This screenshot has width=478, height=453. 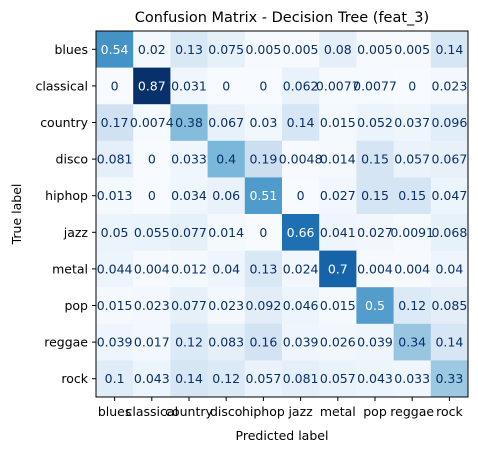 What do you see at coordinates (301, 232) in the screenshot?
I see `cell-value-label: 0.66` at bounding box center [301, 232].